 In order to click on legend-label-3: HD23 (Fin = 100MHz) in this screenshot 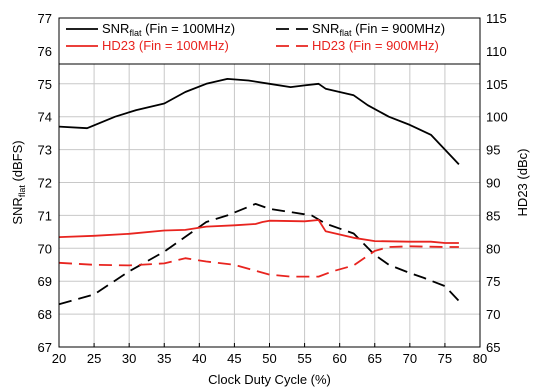, I will do `click(165, 45)`.